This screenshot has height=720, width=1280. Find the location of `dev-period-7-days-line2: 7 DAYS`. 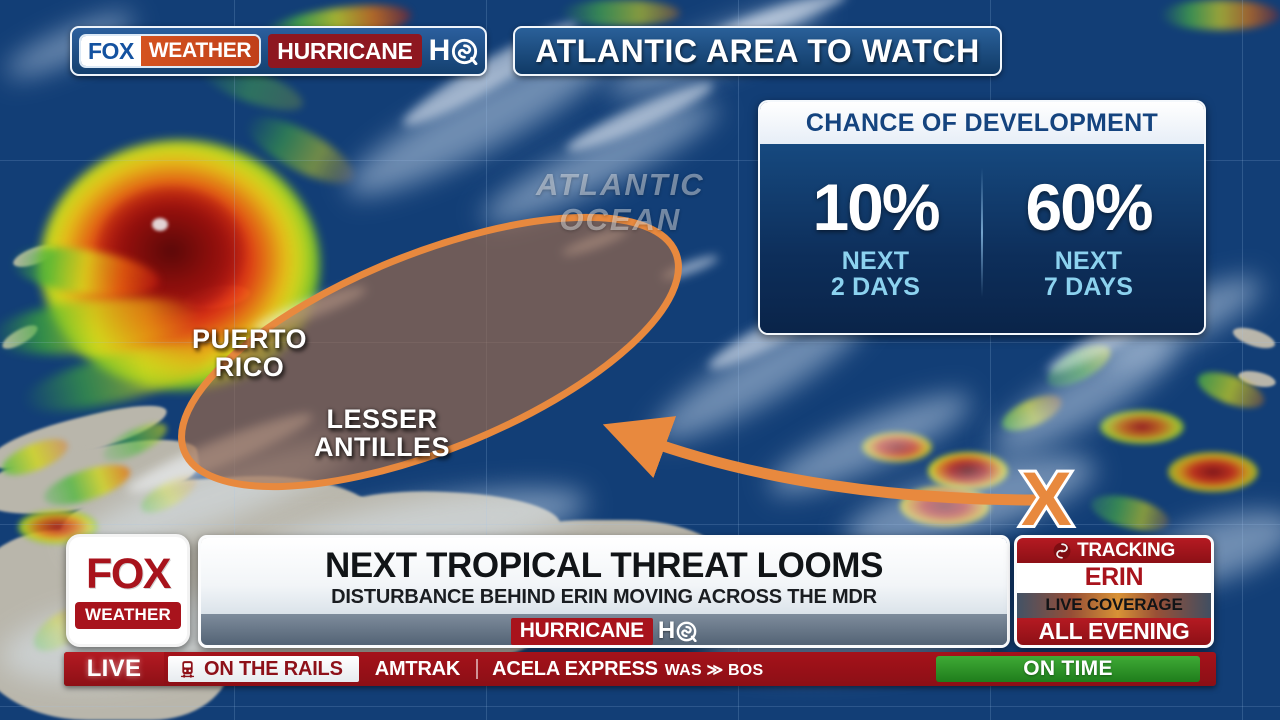

dev-period-7-days-line2: 7 DAYS is located at coordinates (1088, 286).